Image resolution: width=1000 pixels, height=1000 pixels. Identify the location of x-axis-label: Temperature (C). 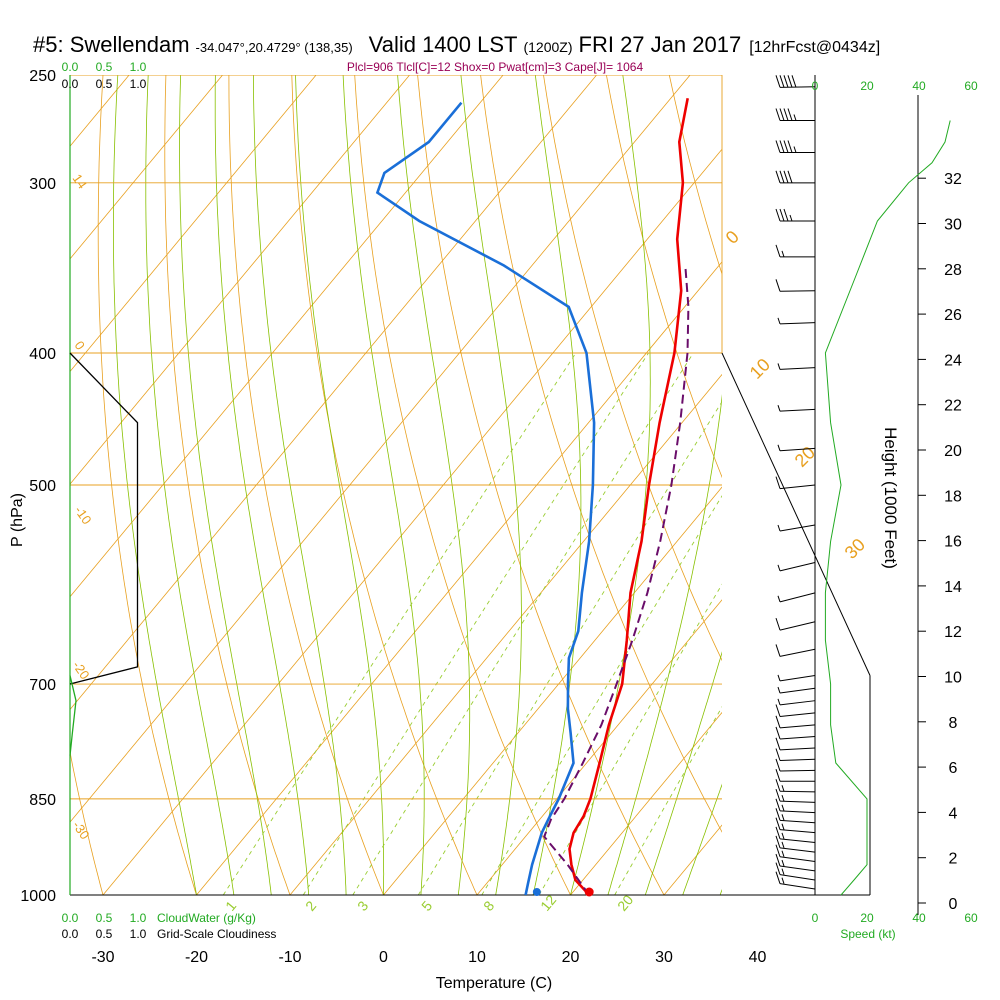
(494, 983).